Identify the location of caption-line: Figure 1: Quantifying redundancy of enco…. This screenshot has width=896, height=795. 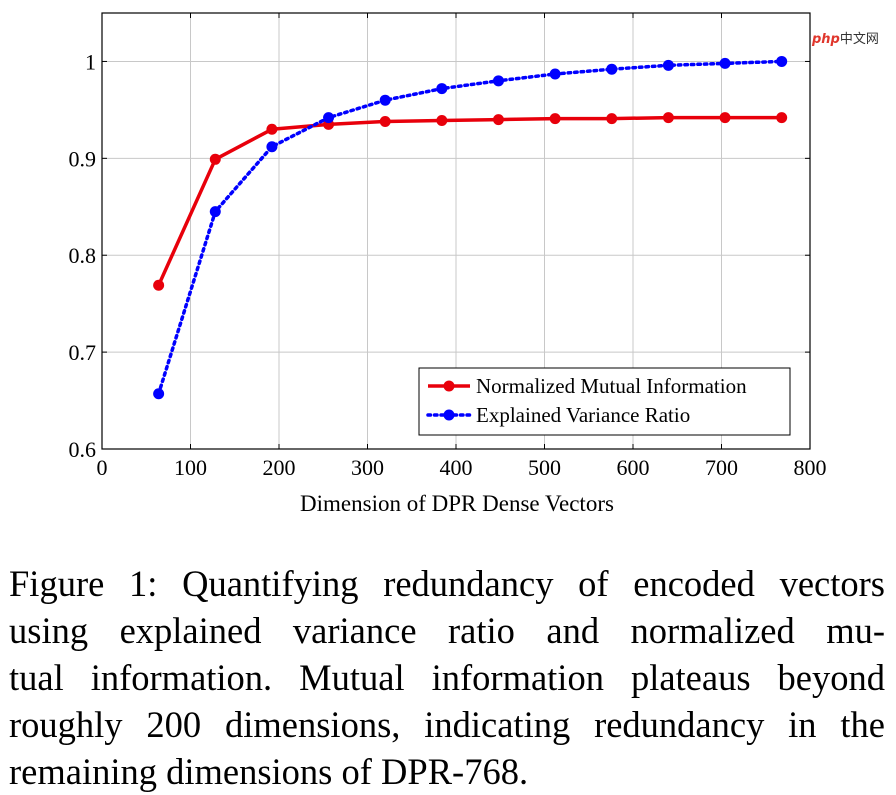
(447, 583).